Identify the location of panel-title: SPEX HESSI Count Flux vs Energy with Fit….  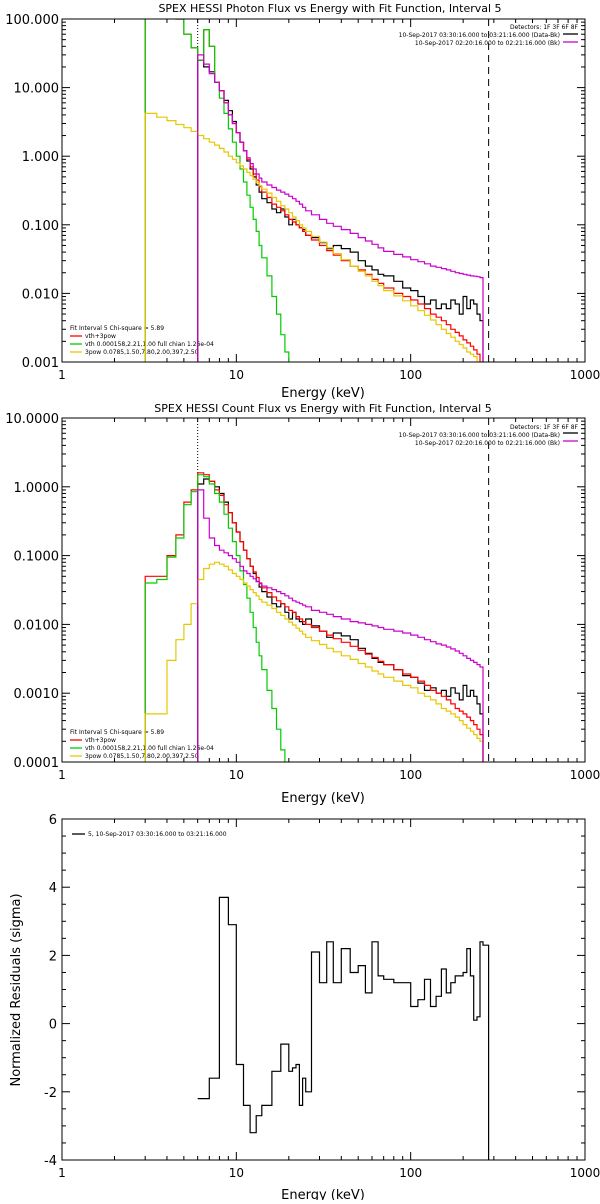
(322, 408).